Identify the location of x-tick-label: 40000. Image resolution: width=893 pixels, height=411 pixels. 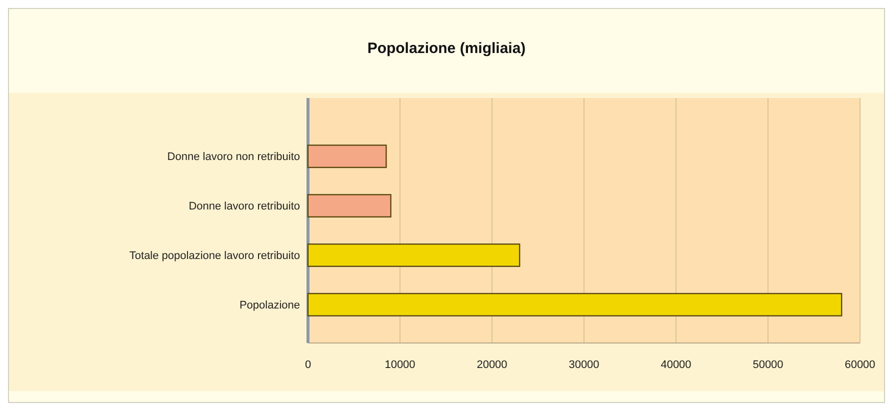
(676, 365).